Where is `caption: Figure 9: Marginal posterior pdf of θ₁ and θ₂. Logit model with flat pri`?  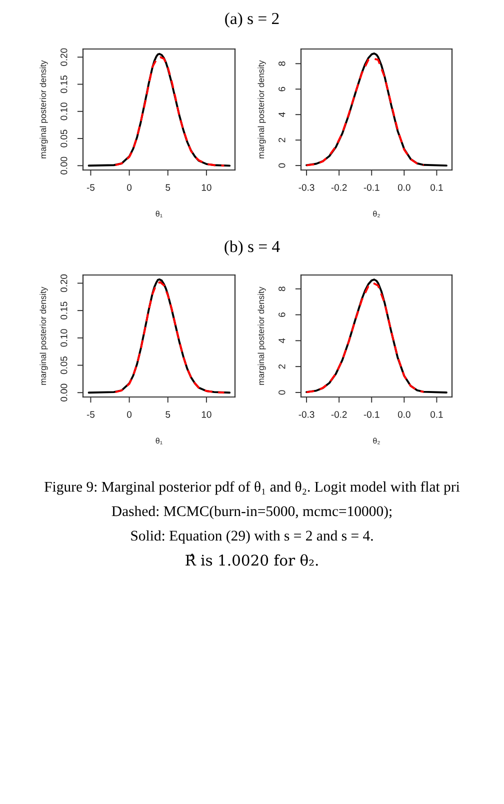
caption: Figure 9: Marginal posterior pdf of θ₁ and θ₂. Logit model with flat pri is located at coordinates (252, 488).